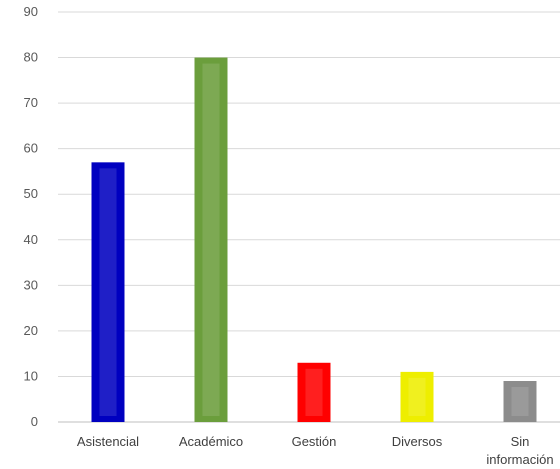 The width and height of the screenshot is (560, 469). Describe the element at coordinates (31, 102) in the screenshot. I see `y-tick-label: 70` at that location.